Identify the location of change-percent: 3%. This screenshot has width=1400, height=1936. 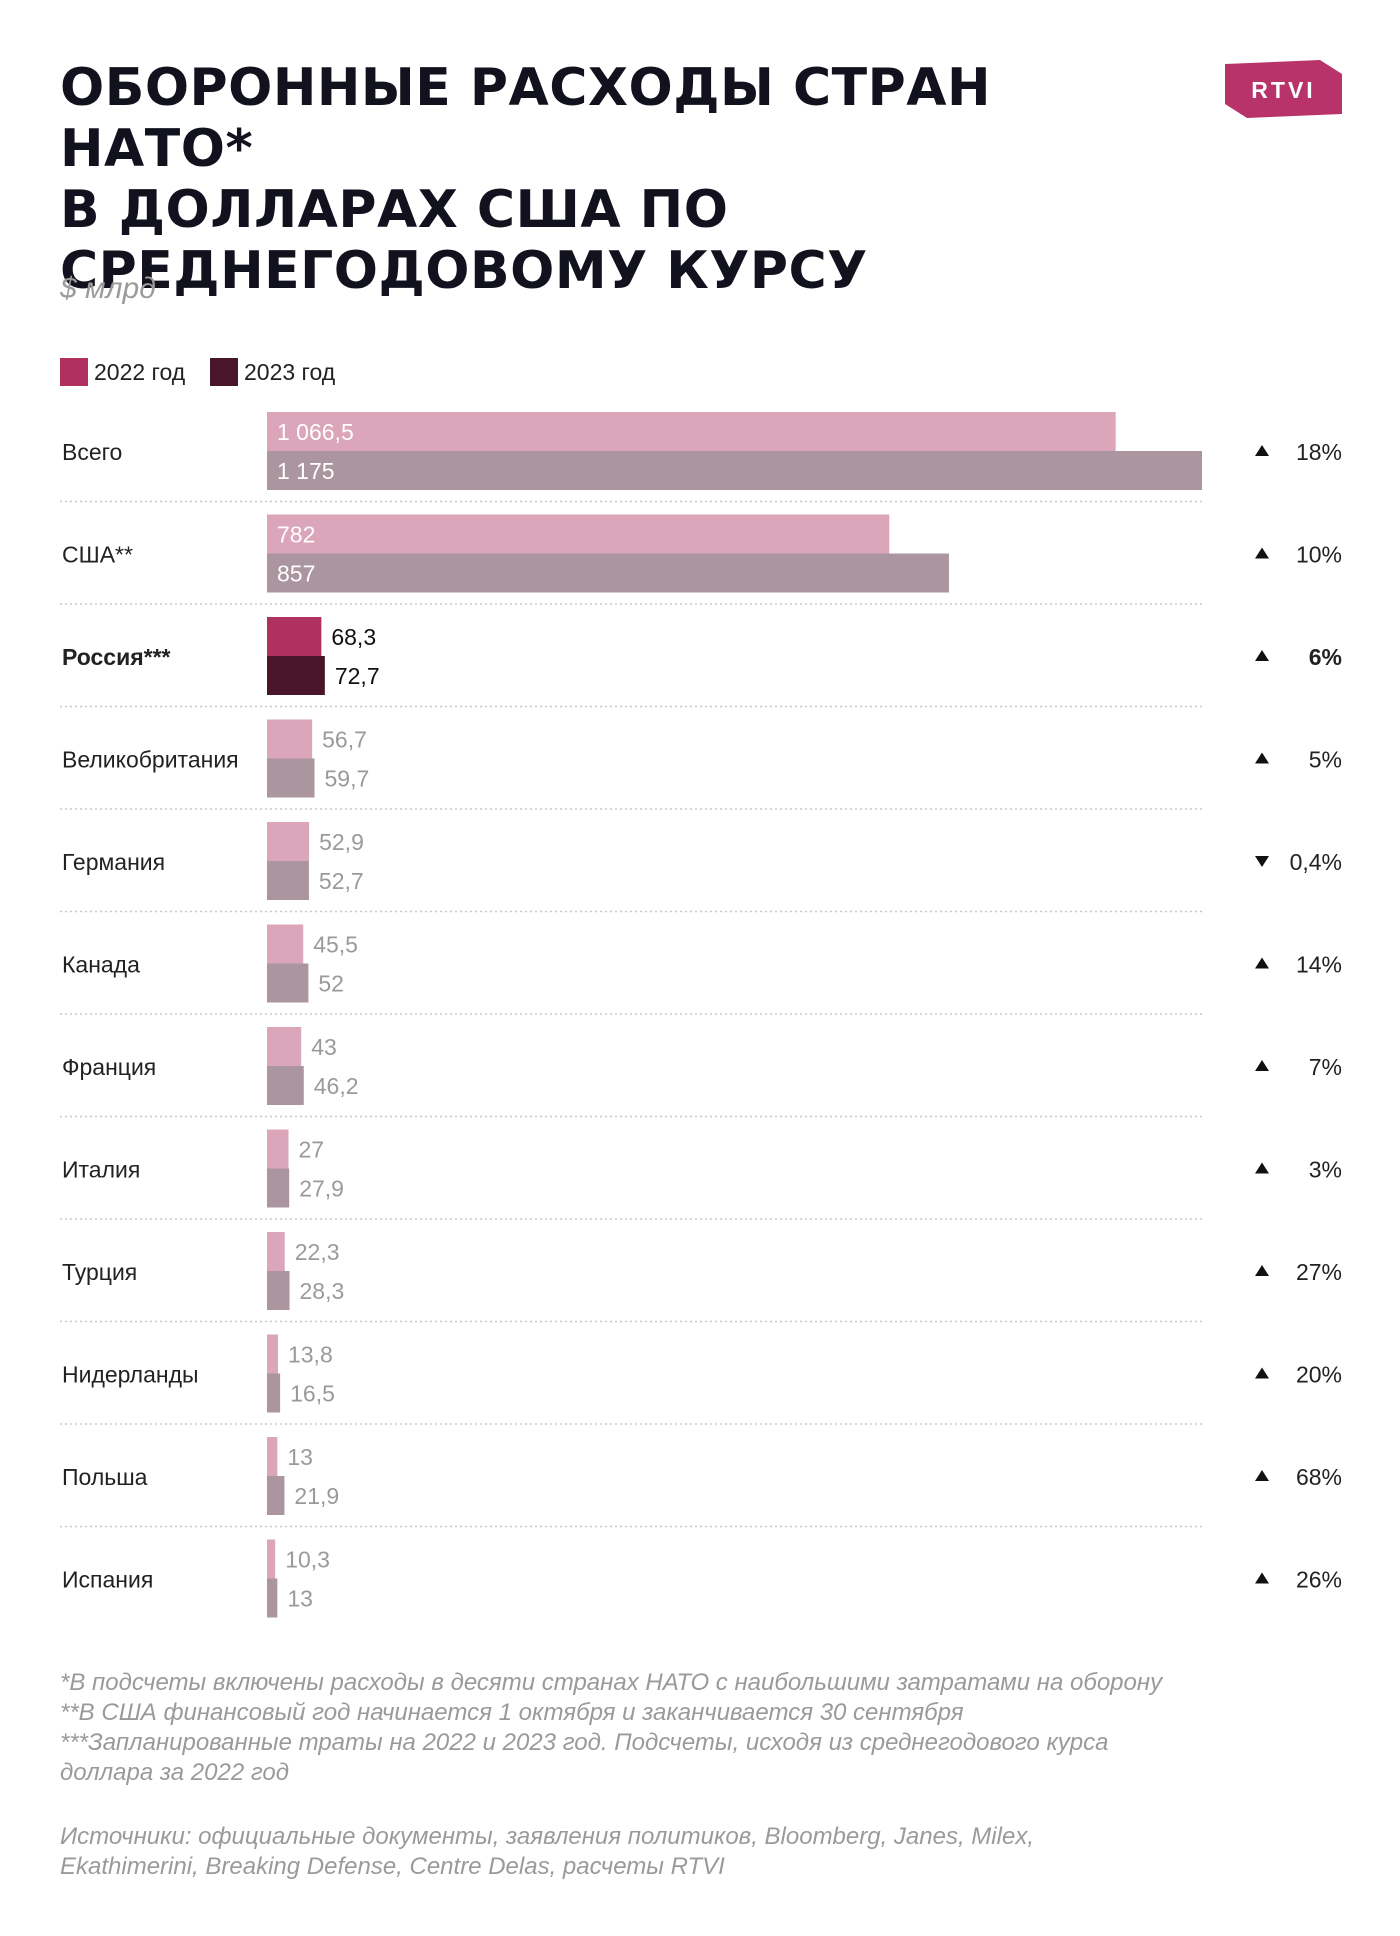
(1325, 1170).